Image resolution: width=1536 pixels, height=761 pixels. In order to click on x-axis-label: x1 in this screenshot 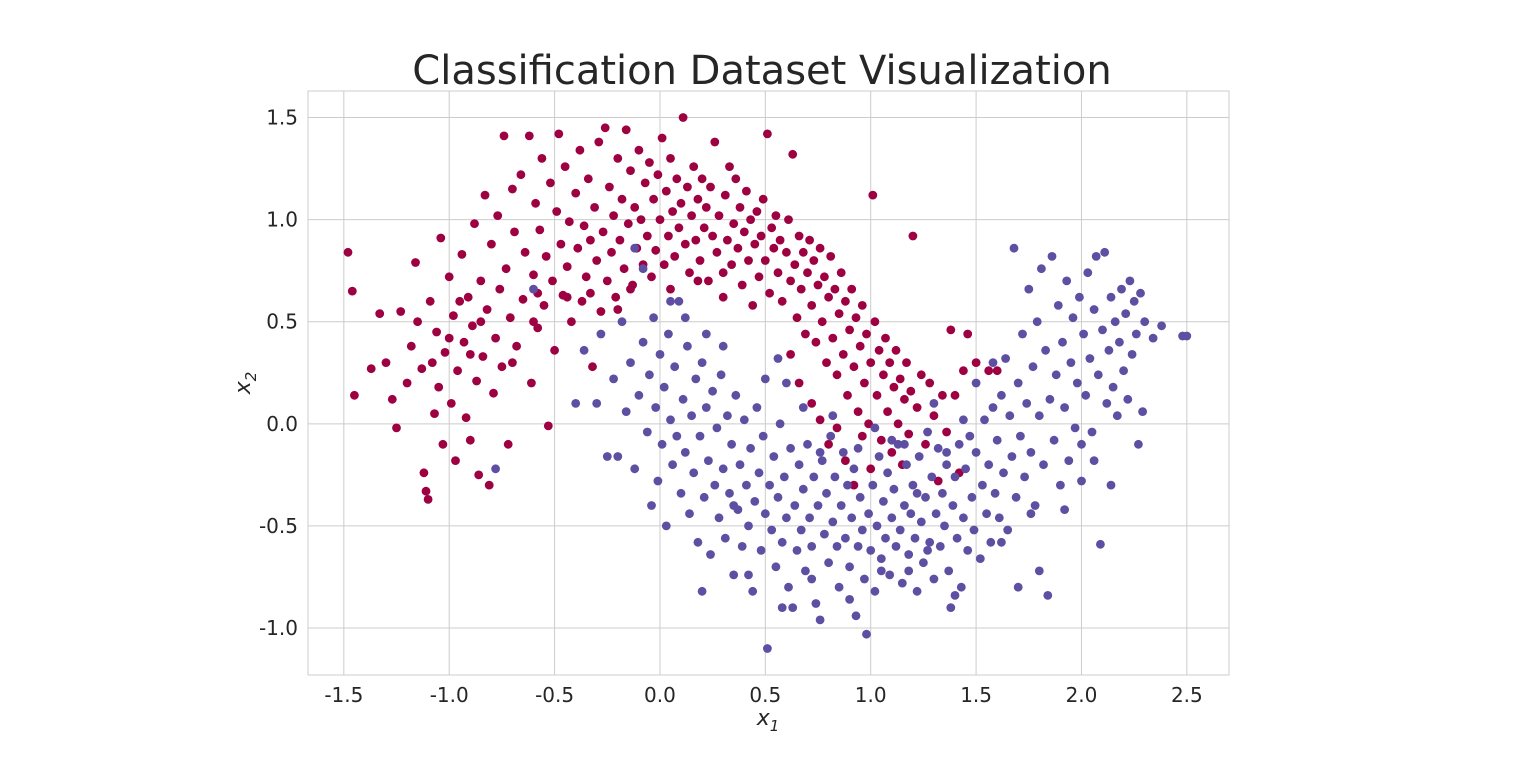, I will do `click(768, 720)`.